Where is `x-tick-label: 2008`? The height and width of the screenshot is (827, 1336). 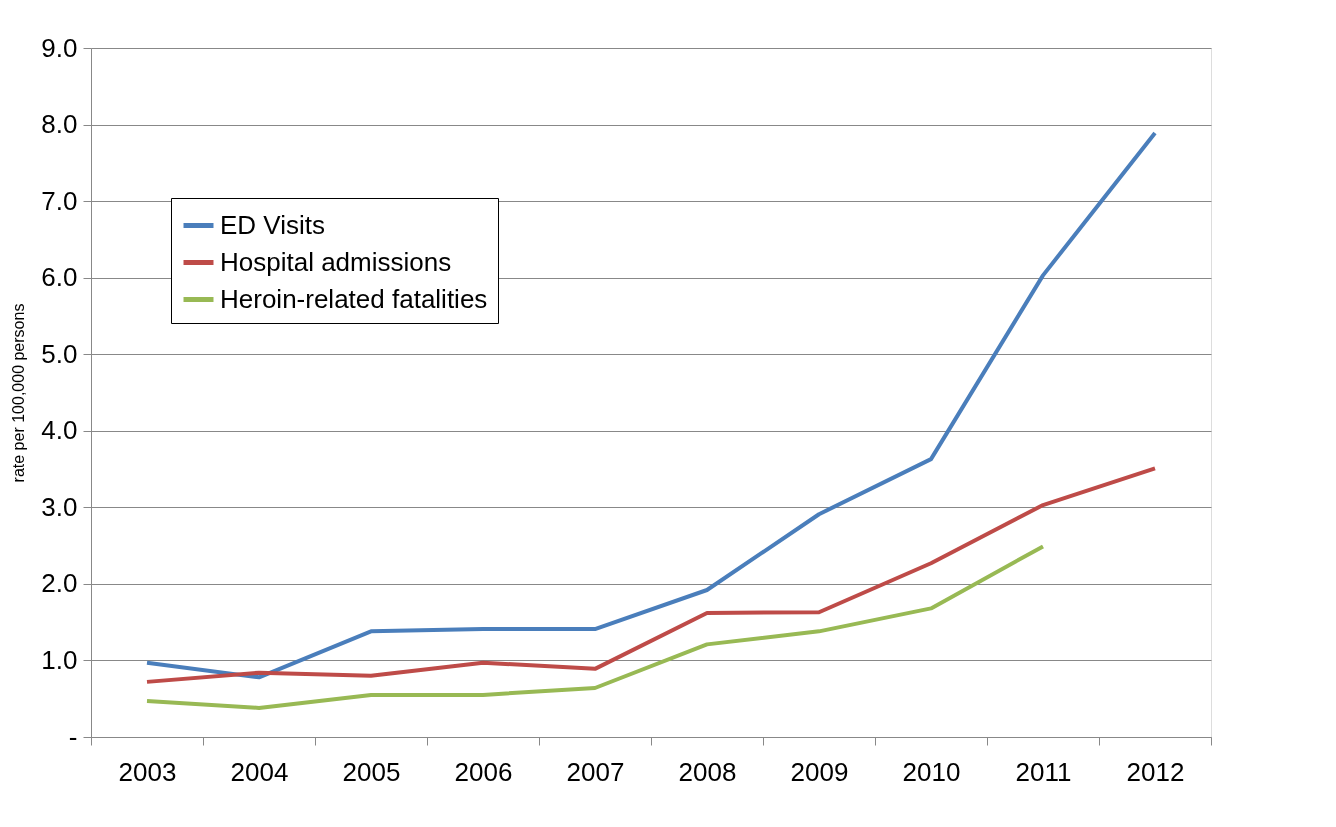 x-tick-label: 2008 is located at coordinates (707, 771).